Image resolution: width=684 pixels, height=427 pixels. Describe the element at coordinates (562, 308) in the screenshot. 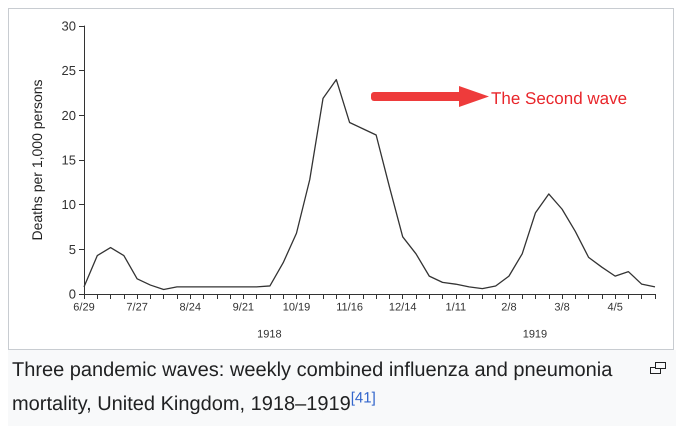

I see `x-tick-label: 3/8` at that location.